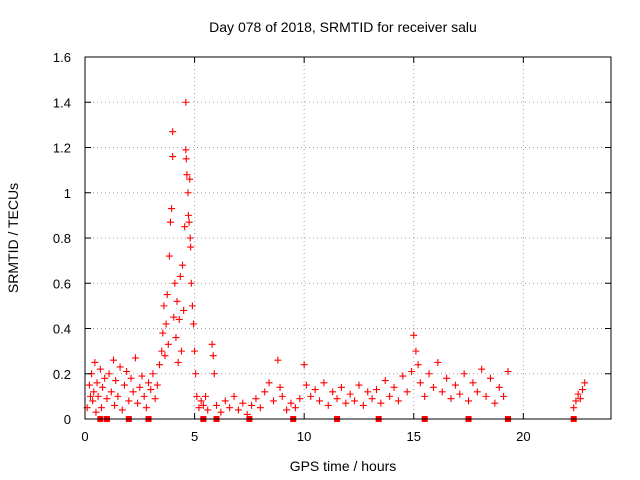 Image resolution: width=640 pixels, height=480 pixels. What do you see at coordinates (62, 57) in the screenshot?
I see `y-tick-label: 1.6` at bounding box center [62, 57].